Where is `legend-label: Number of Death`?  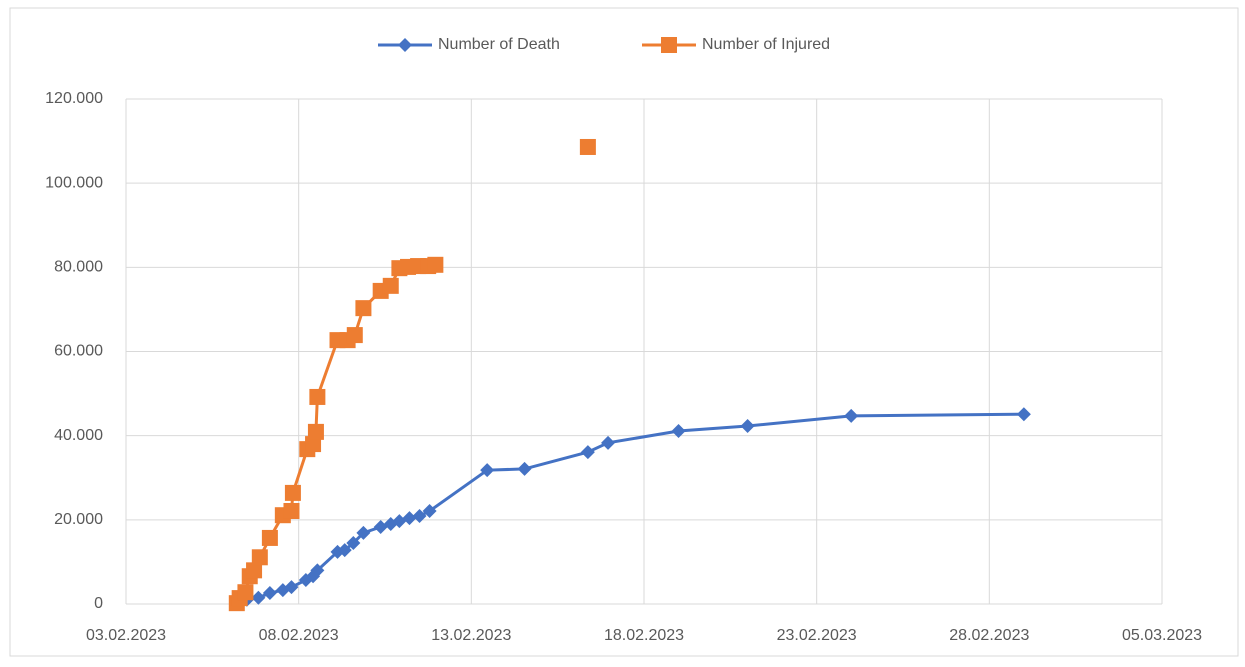
legend-label: Number of Death is located at coordinates (499, 44).